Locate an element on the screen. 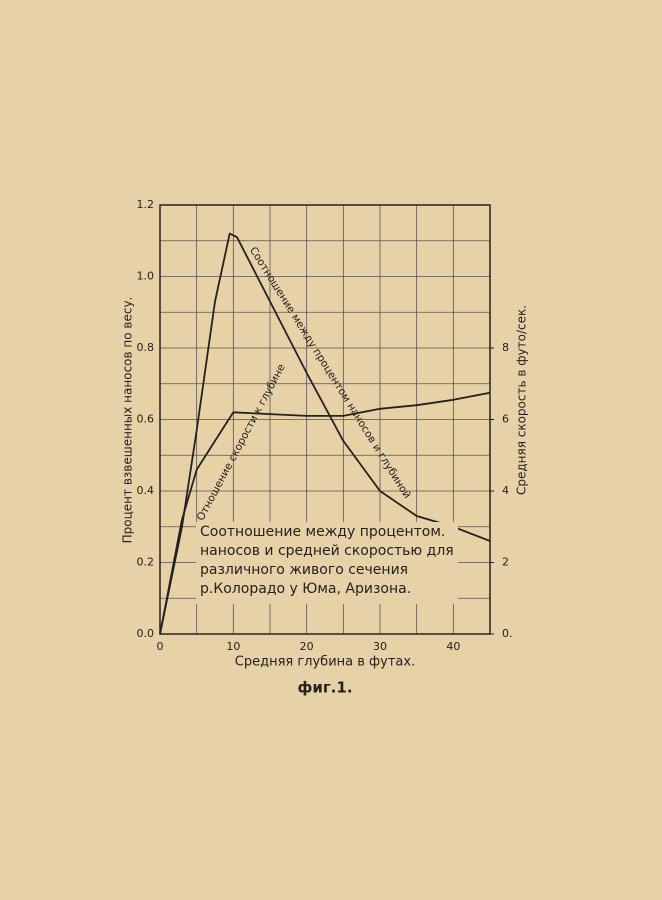 This screenshot has width=662, height=900. y2-tick-label: 8 is located at coordinates (505, 347).